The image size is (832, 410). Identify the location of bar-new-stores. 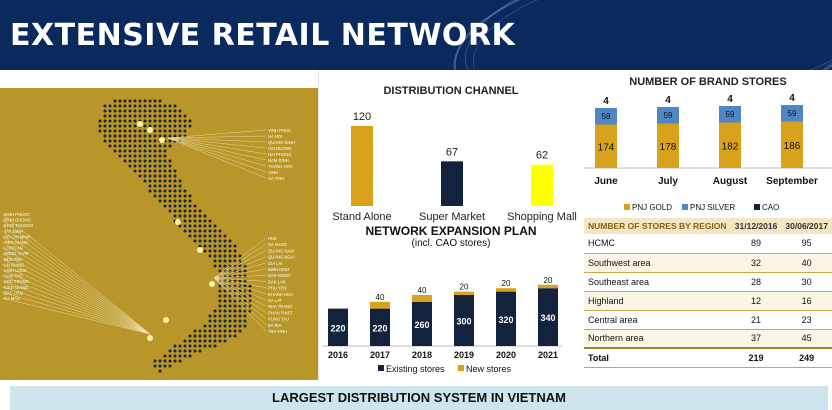
(506, 290).